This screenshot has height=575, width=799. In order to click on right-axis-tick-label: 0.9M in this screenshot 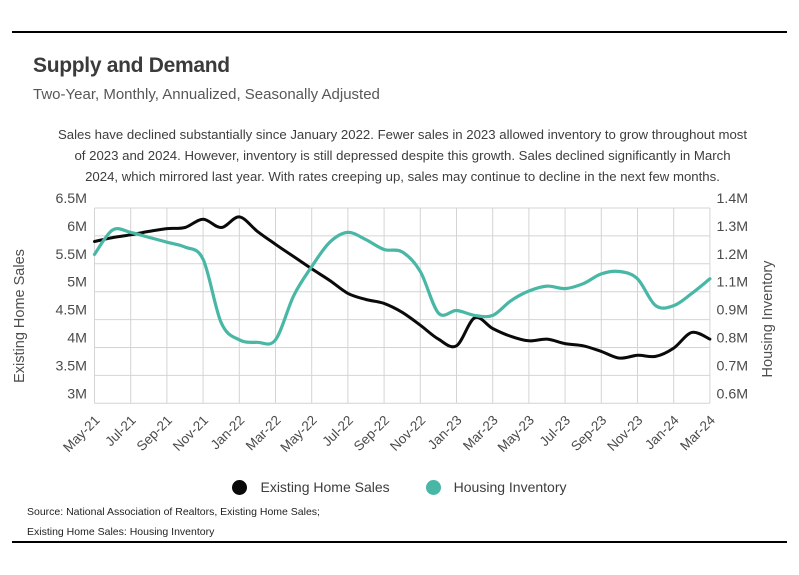, I will do `click(733, 311)`.